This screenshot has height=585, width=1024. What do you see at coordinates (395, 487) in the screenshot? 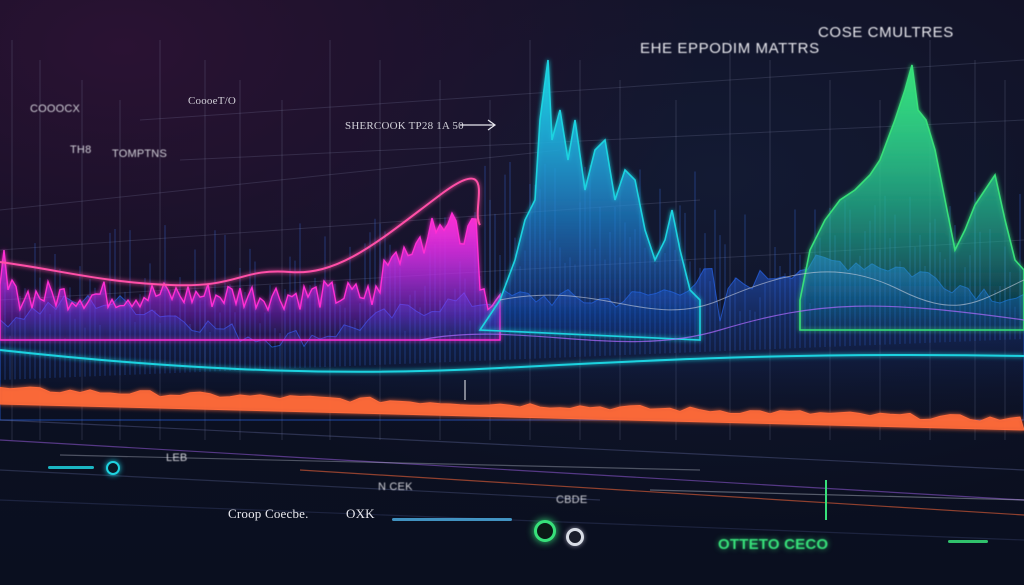
I see `bottom-mid-label-2: N CEK` at bounding box center [395, 487].